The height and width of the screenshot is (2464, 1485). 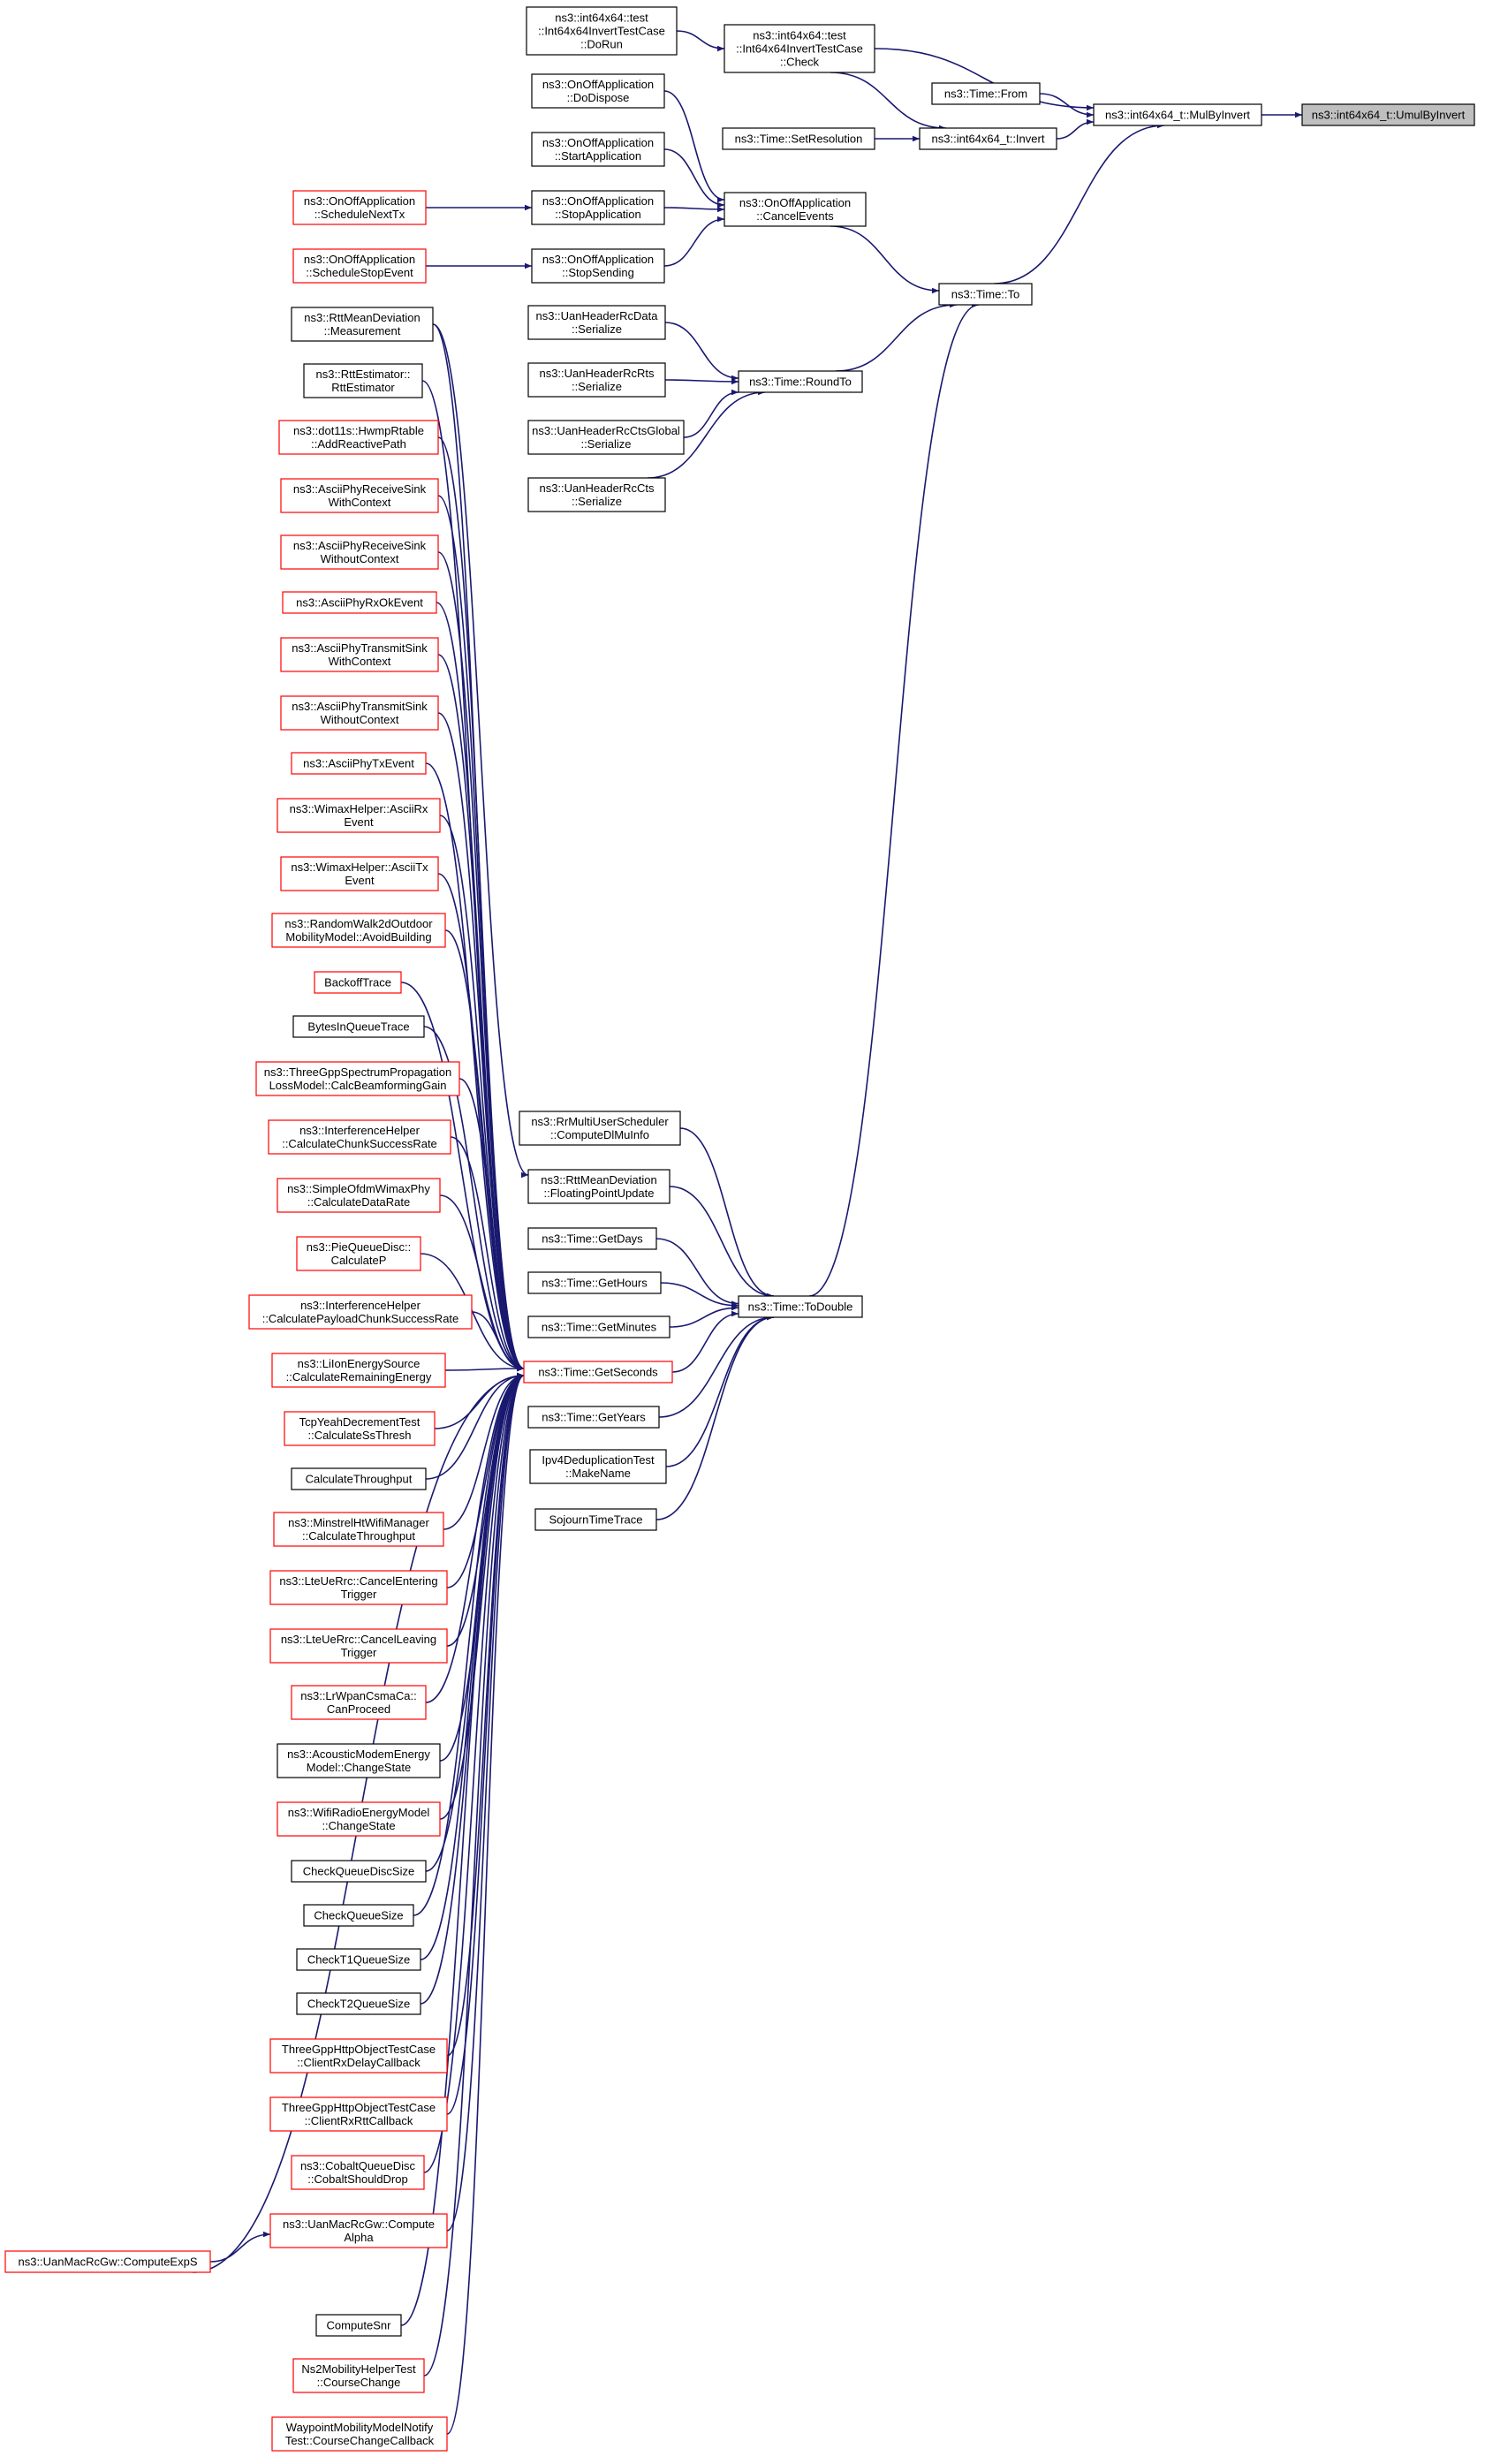 What do you see at coordinates (894, 799) in the screenshot?
I see `edge-todouble-to-to` at bounding box center [894, 799].